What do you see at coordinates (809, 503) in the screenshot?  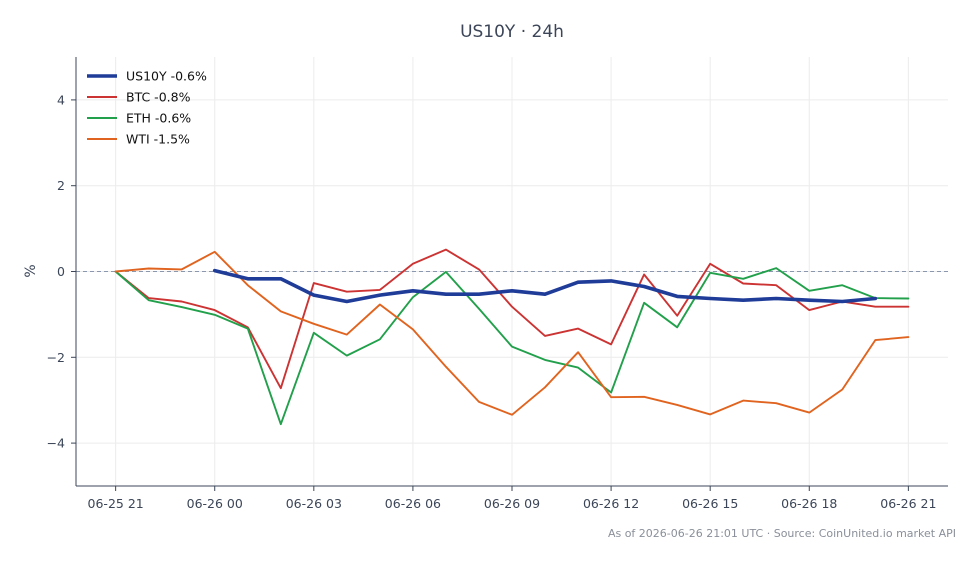 I see `x-tick-label: 06-26 18` at bounding box center [809, 503].